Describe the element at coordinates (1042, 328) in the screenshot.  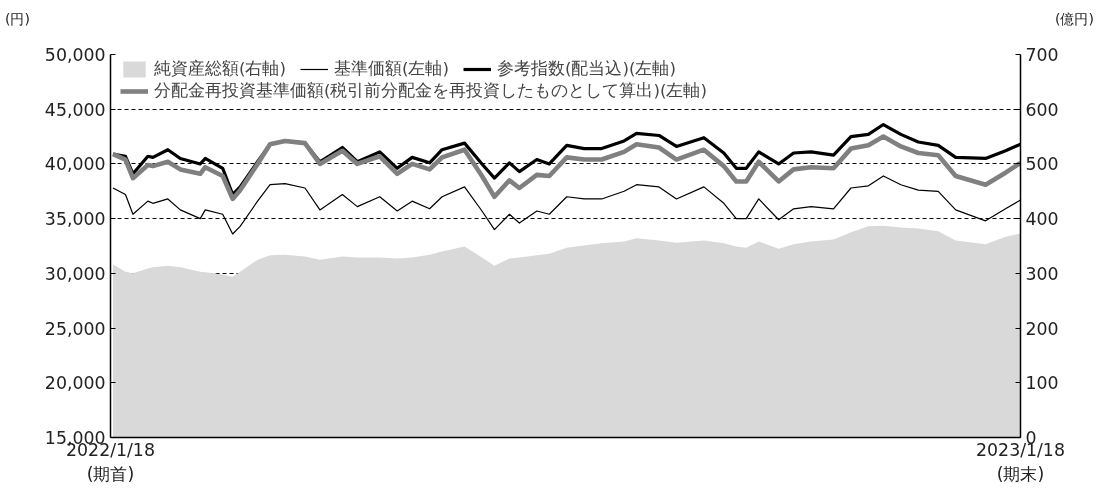
I see `y2-tick-label: 200` at that location.